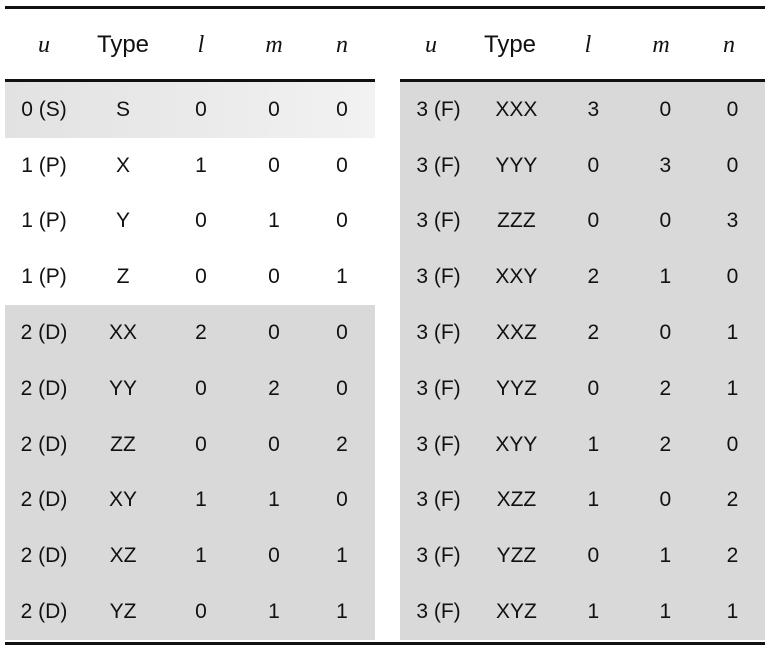 This screenshot has width=771, height=656. What do you see at coordinates (582, 80) in the screenshot?
I see `header-rule-right` at bounding box center [582, 80].